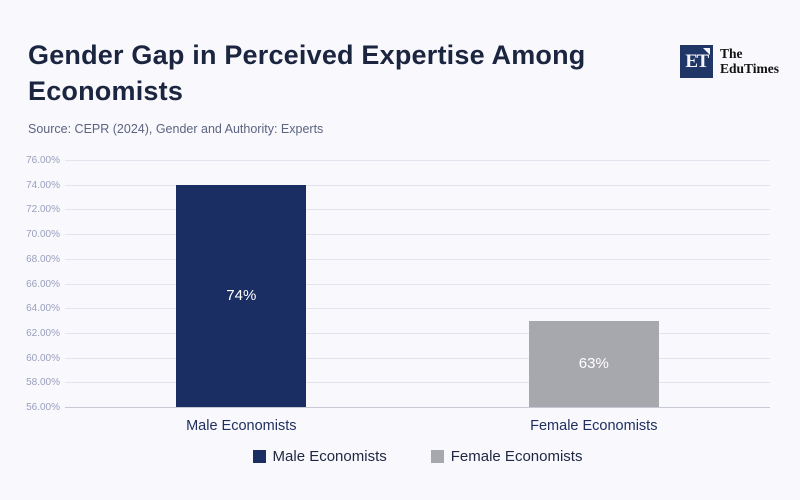  What do you see at coordinates (241, 426) in the screenshot?
I see `x-tick-label: Male Economists` at bounding box center [241, 426].